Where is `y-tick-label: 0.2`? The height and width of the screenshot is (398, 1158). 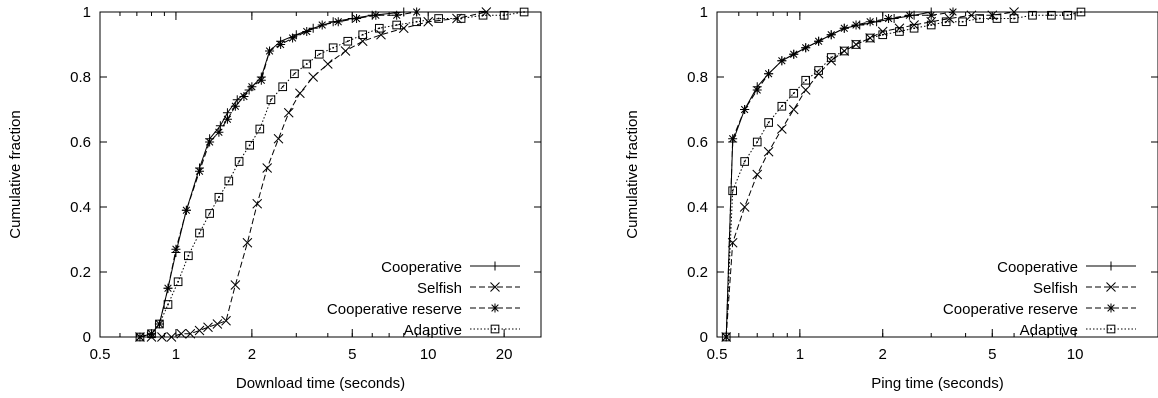 y-tick-label: 0.2 is located at coordinates (80, 272).